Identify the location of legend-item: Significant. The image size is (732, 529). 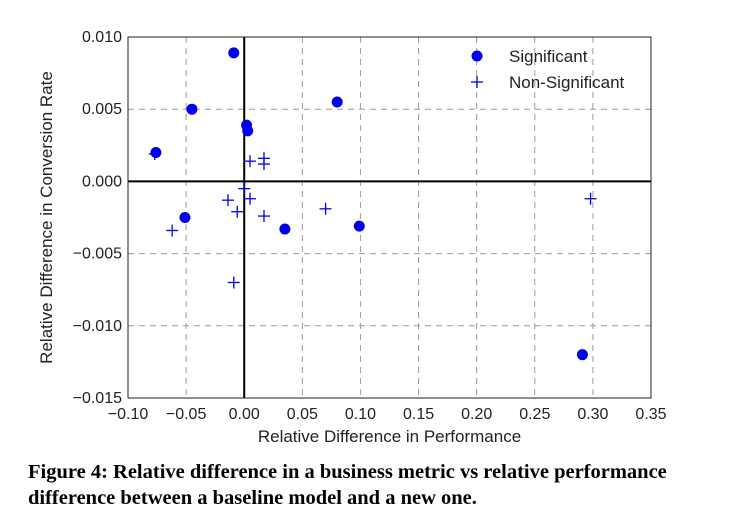
(529, 56).